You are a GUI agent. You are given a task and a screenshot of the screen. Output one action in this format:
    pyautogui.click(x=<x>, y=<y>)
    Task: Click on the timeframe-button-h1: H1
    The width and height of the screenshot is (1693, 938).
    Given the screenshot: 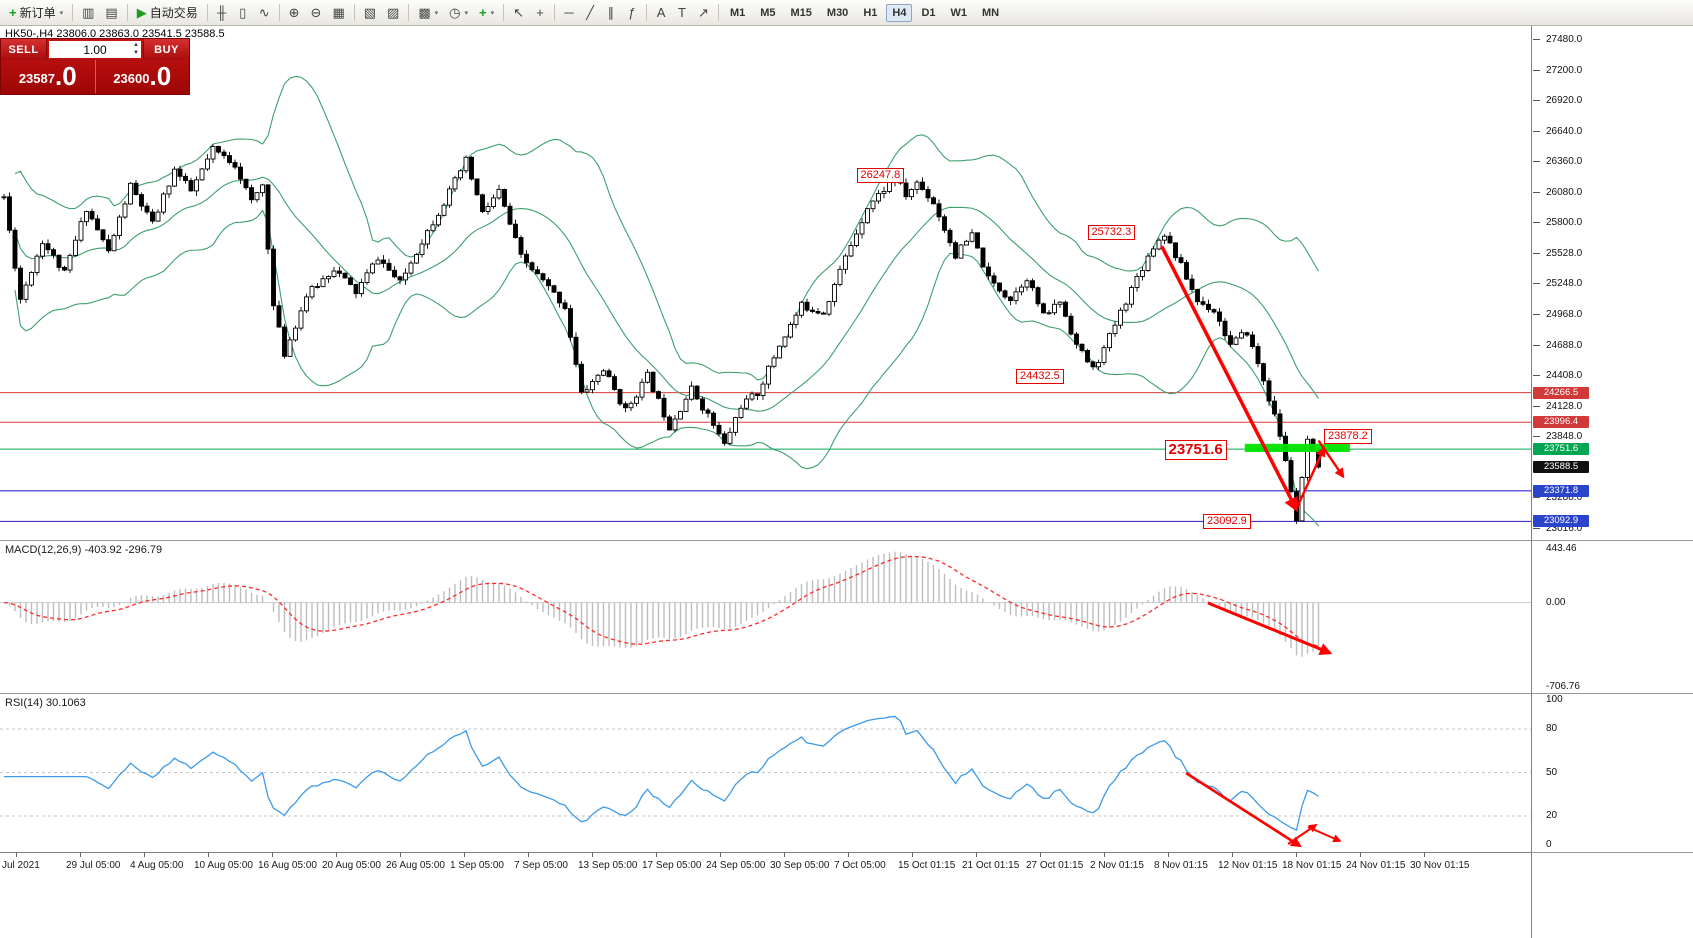 What is the action you would take?
    pyautogui.click(x=870, y=12)
    